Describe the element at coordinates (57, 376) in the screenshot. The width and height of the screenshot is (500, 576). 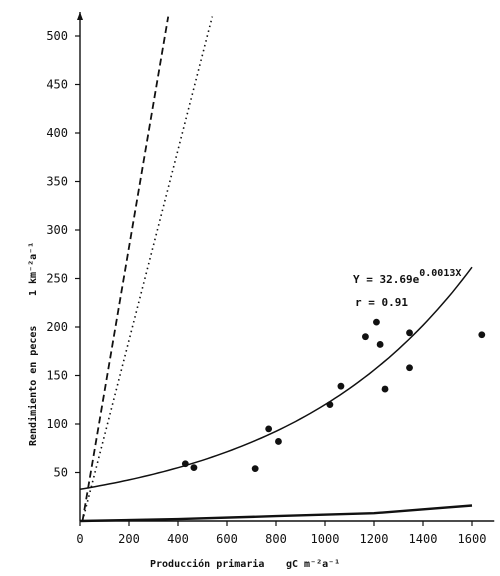
I see `y-tick-label-150: 150` at that location.